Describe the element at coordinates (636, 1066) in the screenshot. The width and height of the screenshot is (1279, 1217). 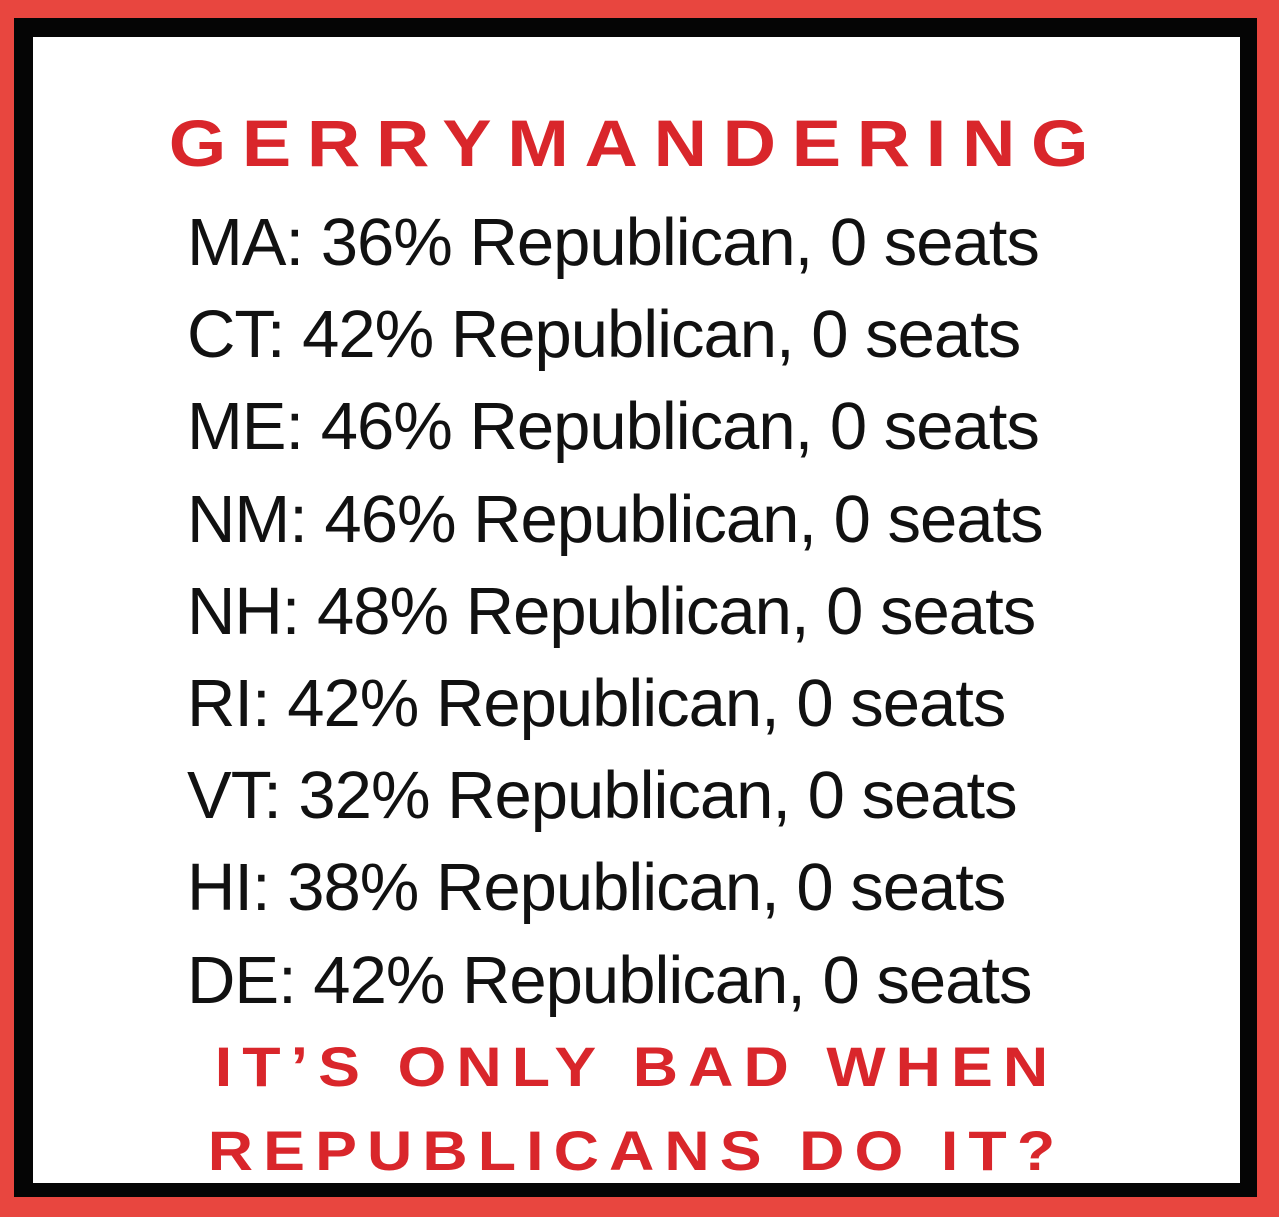
I see `tagline-line-1: IT’S ONLY BAD WHEN` at that location.